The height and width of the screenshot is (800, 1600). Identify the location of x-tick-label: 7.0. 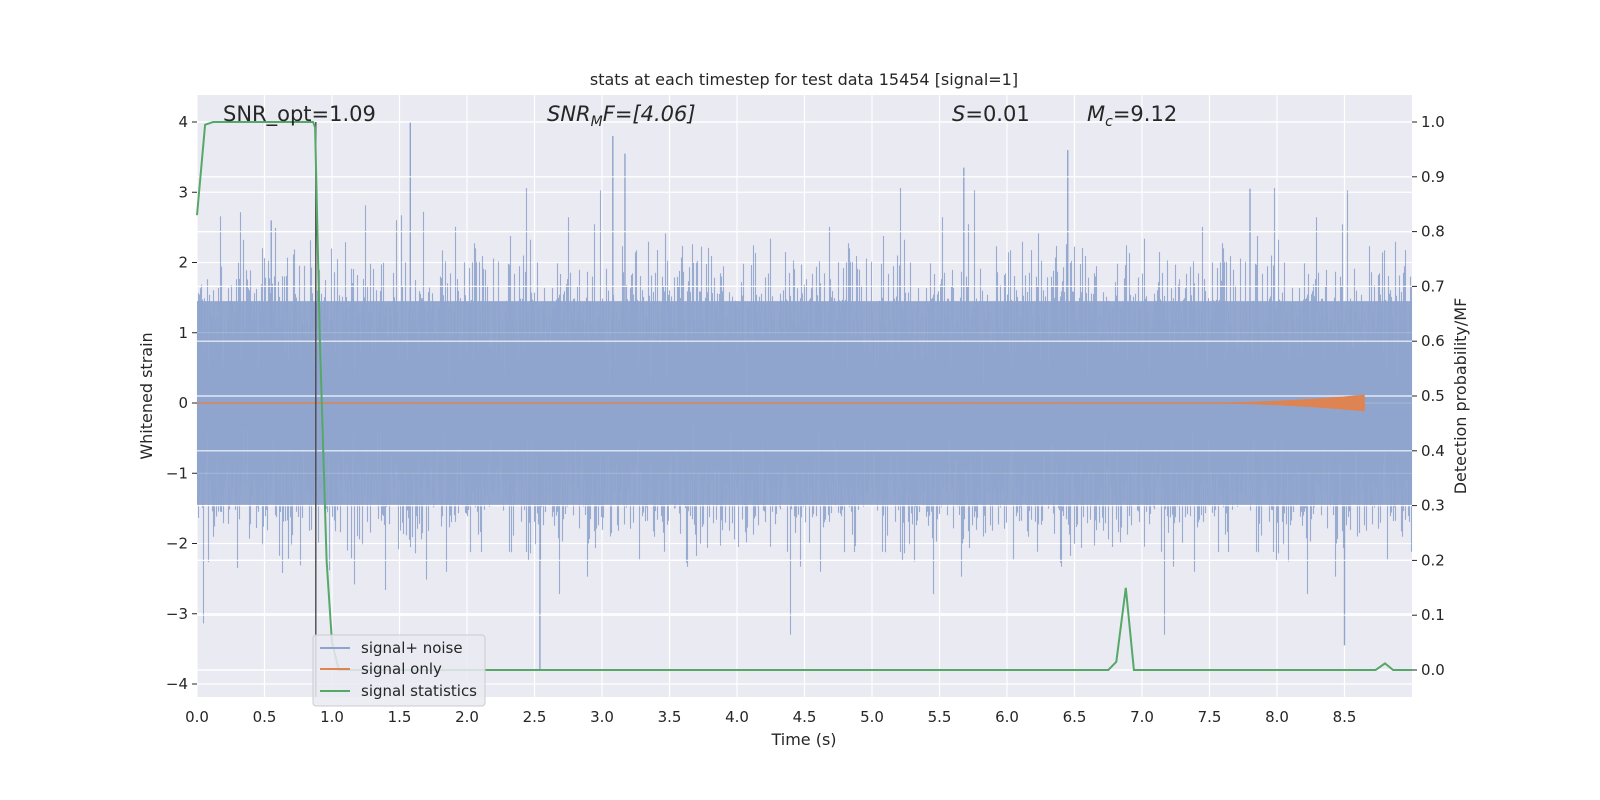
(1142, 717).